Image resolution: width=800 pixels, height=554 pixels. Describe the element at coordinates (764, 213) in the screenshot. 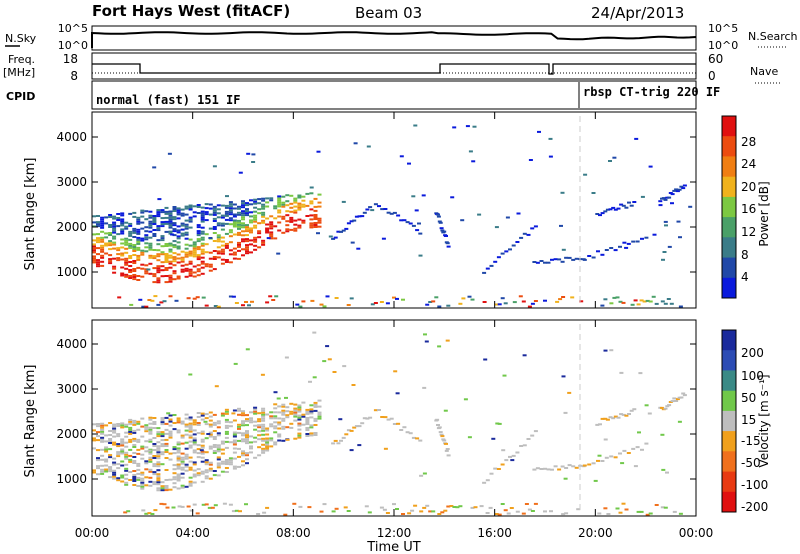

I see `power-cbar-title: Power [dB]` at that location.